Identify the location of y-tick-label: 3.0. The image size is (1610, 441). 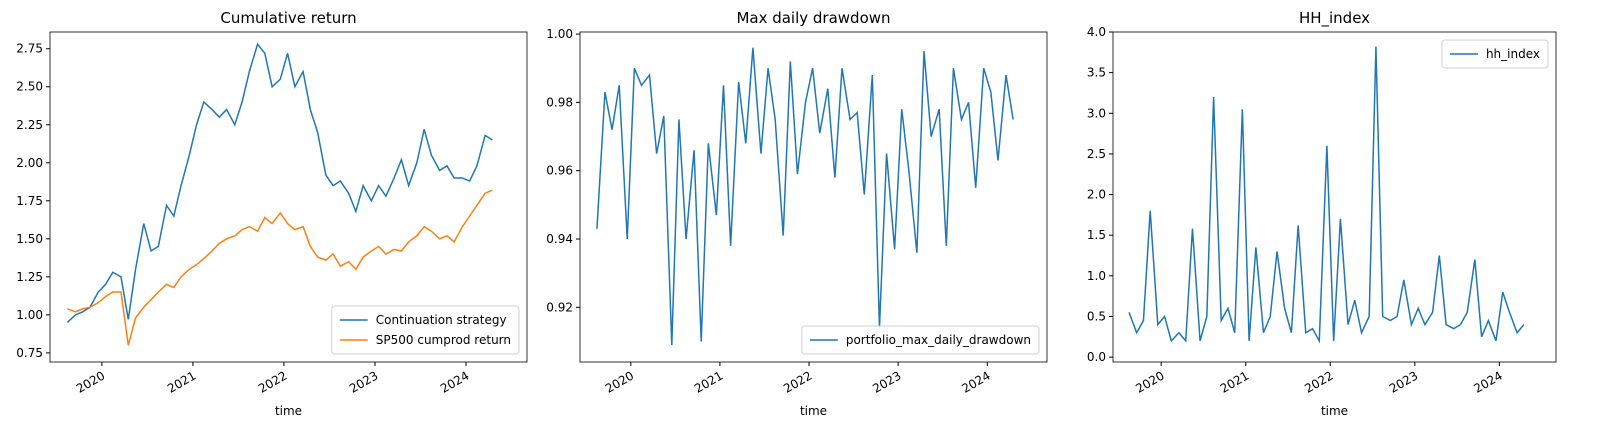
(1096, 113).